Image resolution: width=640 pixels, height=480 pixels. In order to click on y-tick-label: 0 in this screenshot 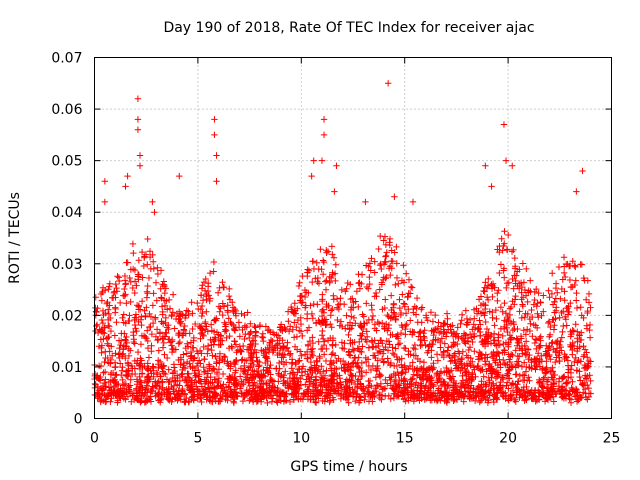, I will do `click(78, 420)`.